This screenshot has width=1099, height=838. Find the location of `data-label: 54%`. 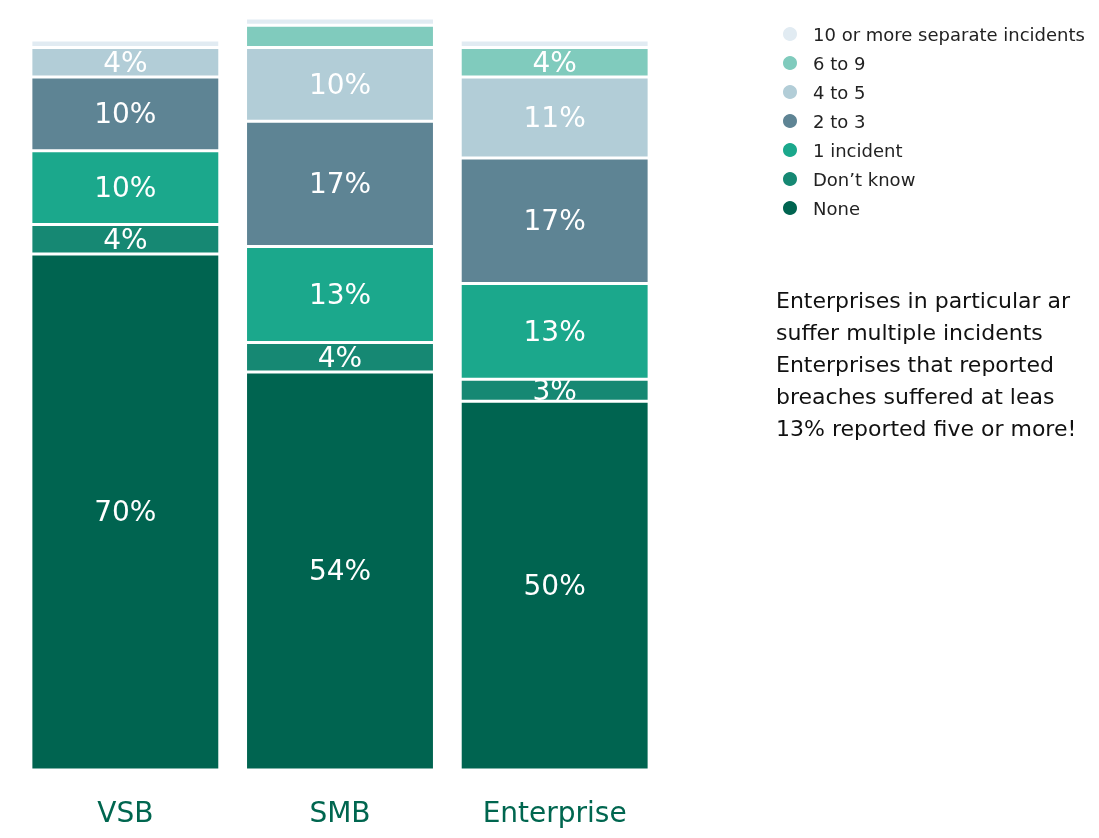

data-label: 54% is located at coordinates (340, 571).